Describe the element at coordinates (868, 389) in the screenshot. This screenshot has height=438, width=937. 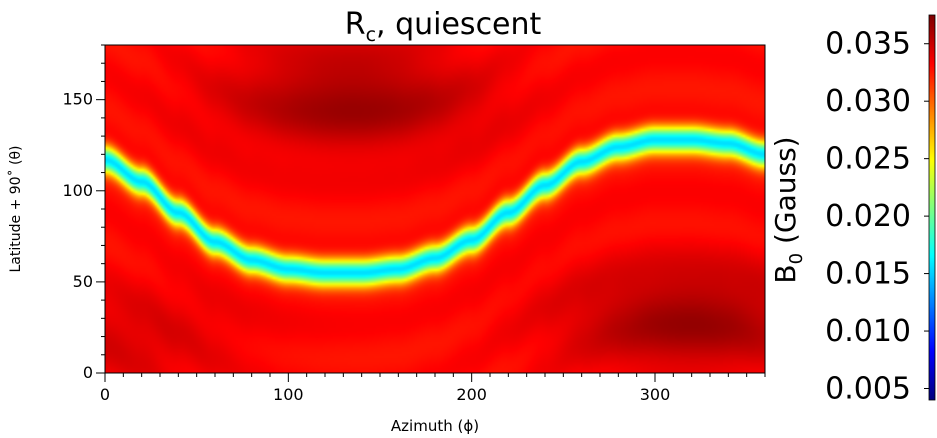
I see `colorbar-tick-label: 0.005` at that location.